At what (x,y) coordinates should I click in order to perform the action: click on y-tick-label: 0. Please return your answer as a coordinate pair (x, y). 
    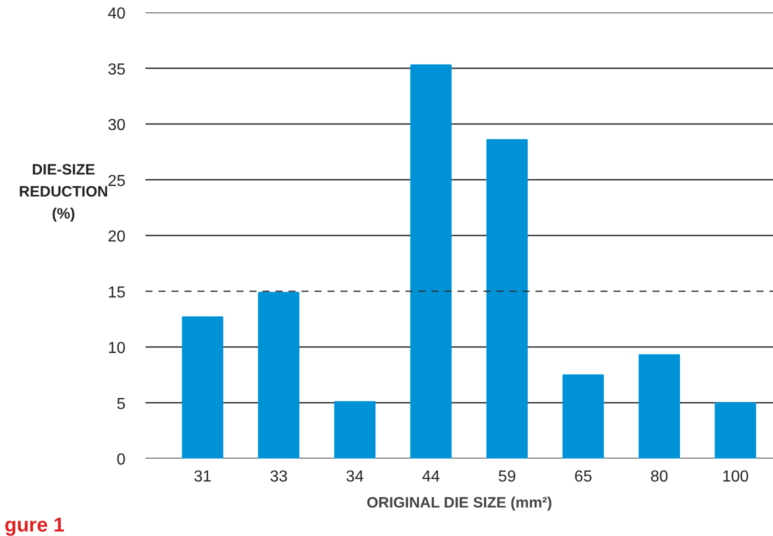
    Looking at the image, I should click on (121, 460).